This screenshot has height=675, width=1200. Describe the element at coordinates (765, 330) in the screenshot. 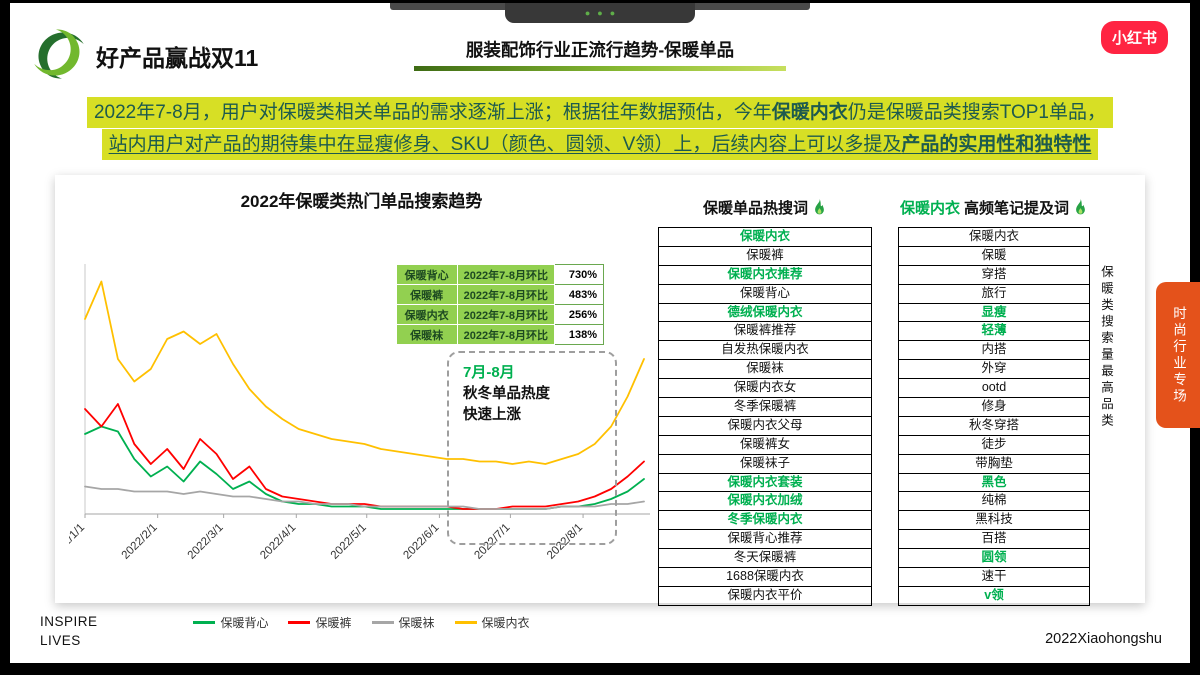

I see `keyword-item: 保暖裤推荐` at that location.